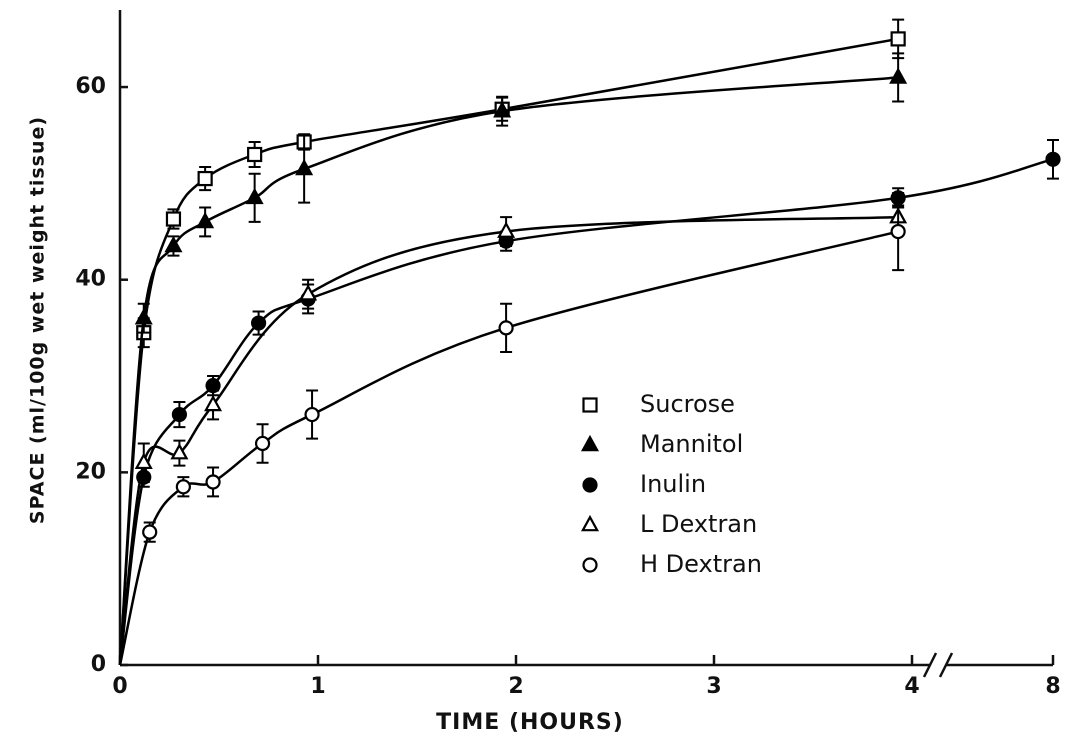  I want to click on y-axis-label: SPACE (ml/100g wet weight tissue), so click(38, 320).